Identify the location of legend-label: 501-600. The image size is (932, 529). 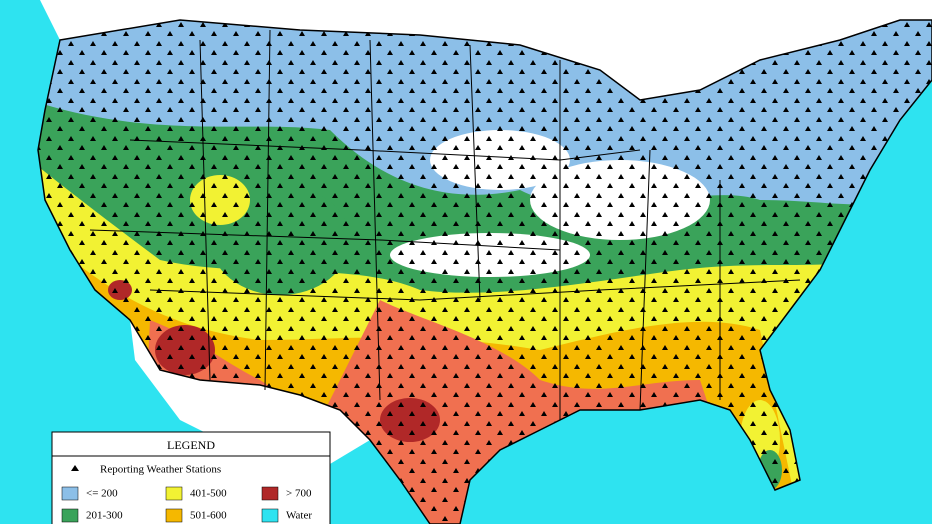
(208, 516).